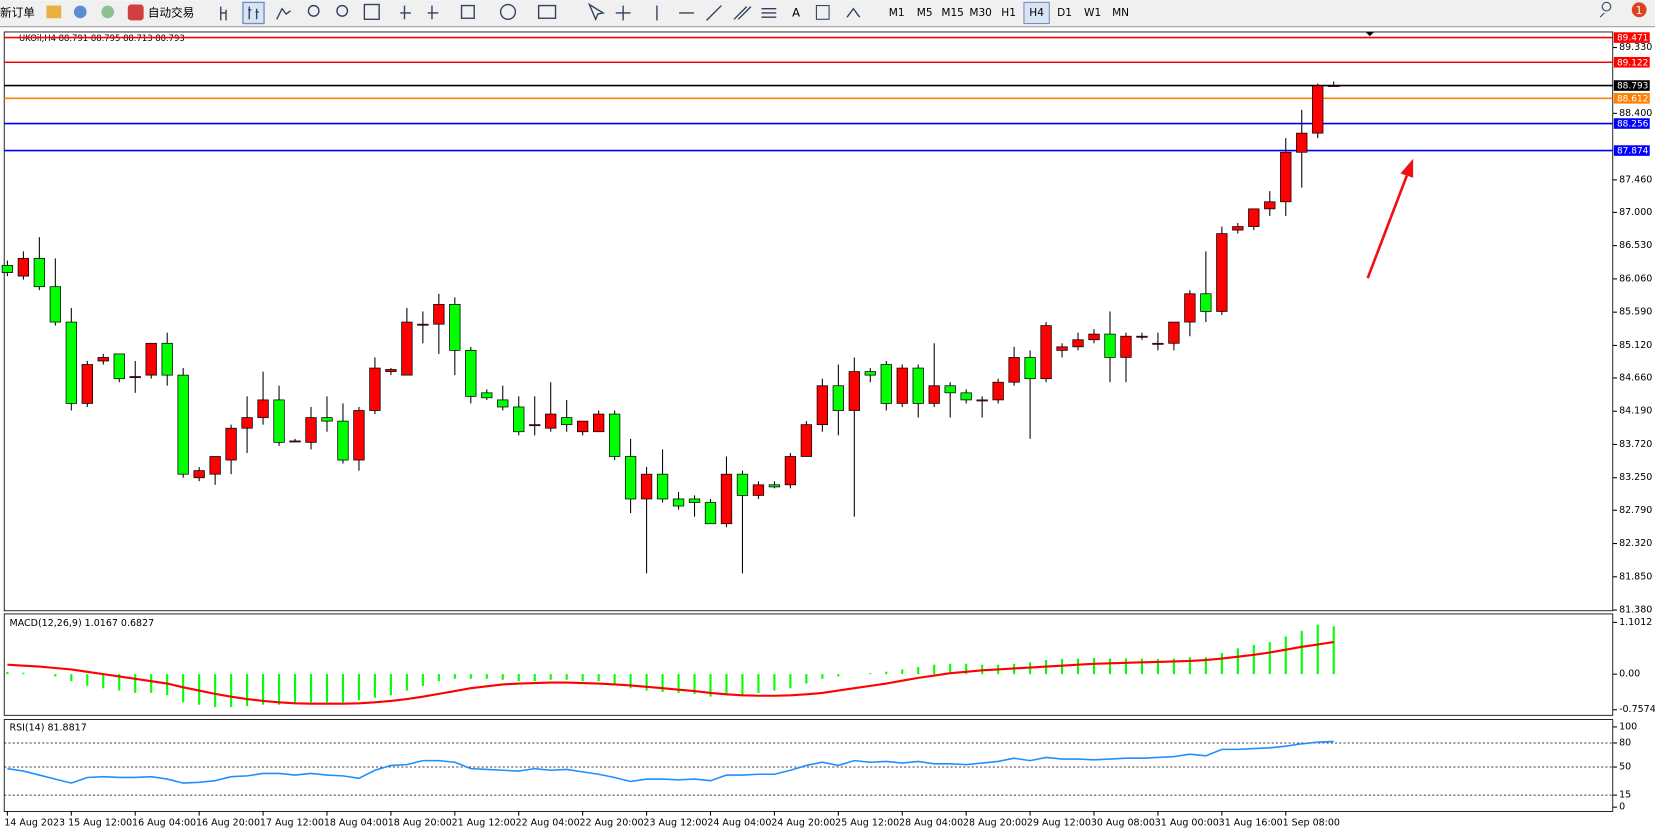  What do you see at coordinates (1632, 39) in the screenshot?
I see `price-level-label: 89.471` at bounding box center [1632, 39].